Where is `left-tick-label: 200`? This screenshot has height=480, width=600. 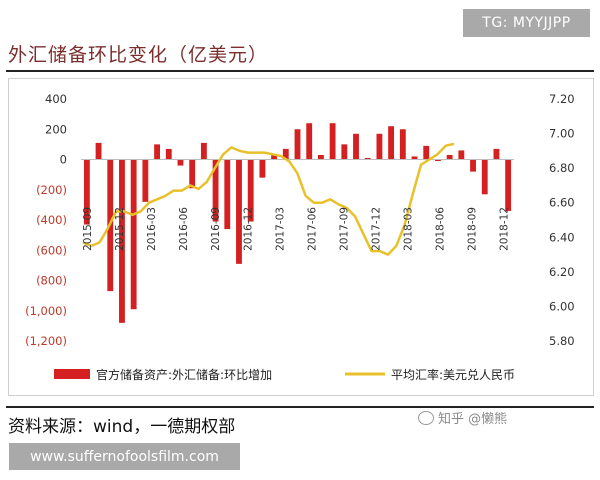 left-tick-label: 200 is located at coordinates (56, 129).